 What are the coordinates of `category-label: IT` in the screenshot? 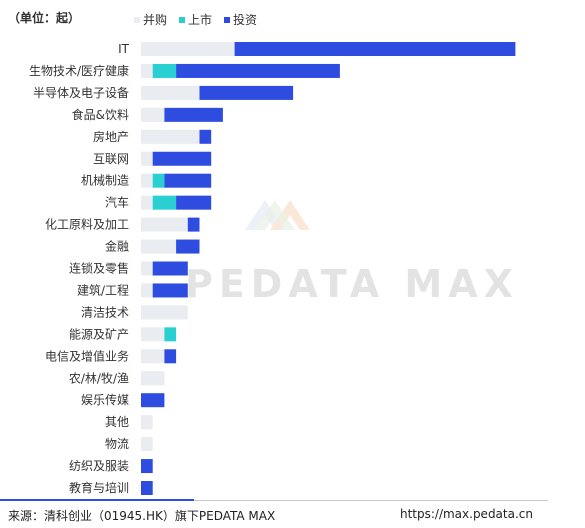 It's located at (124, 49).